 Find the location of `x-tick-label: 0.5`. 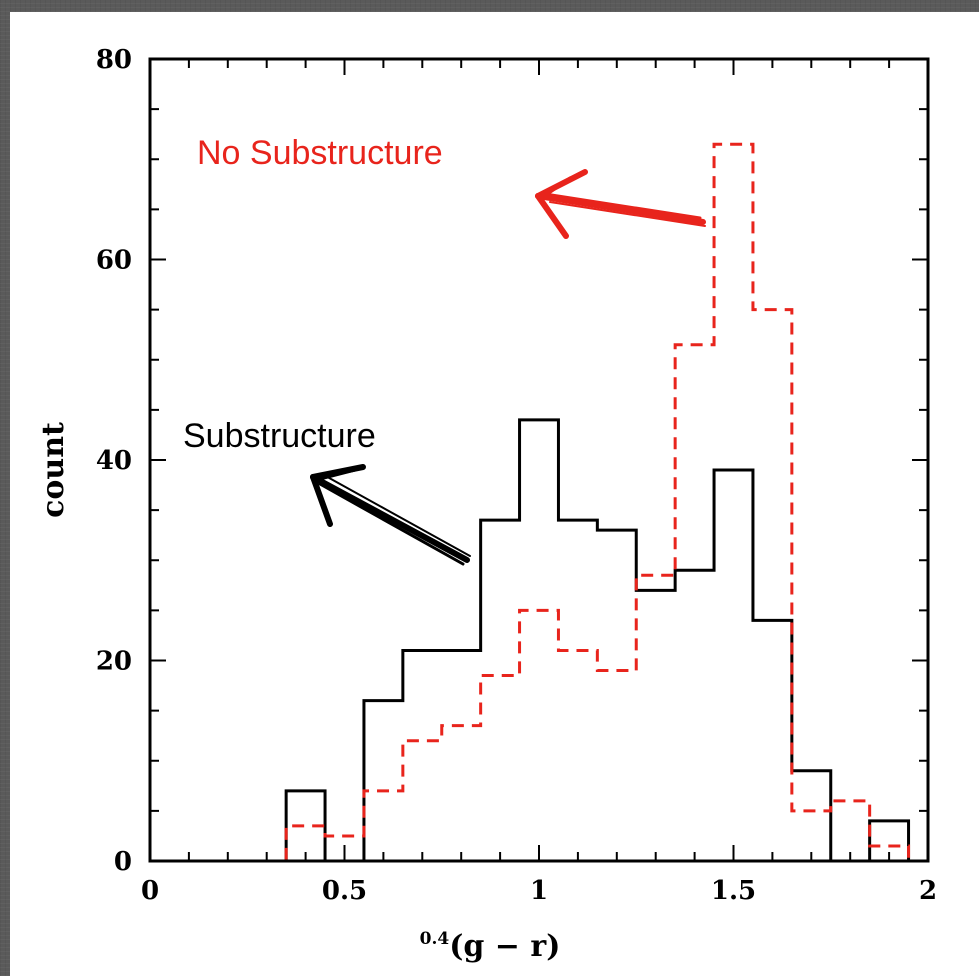

x-tick-label: 0.5 is located at coordinates (344, 891).